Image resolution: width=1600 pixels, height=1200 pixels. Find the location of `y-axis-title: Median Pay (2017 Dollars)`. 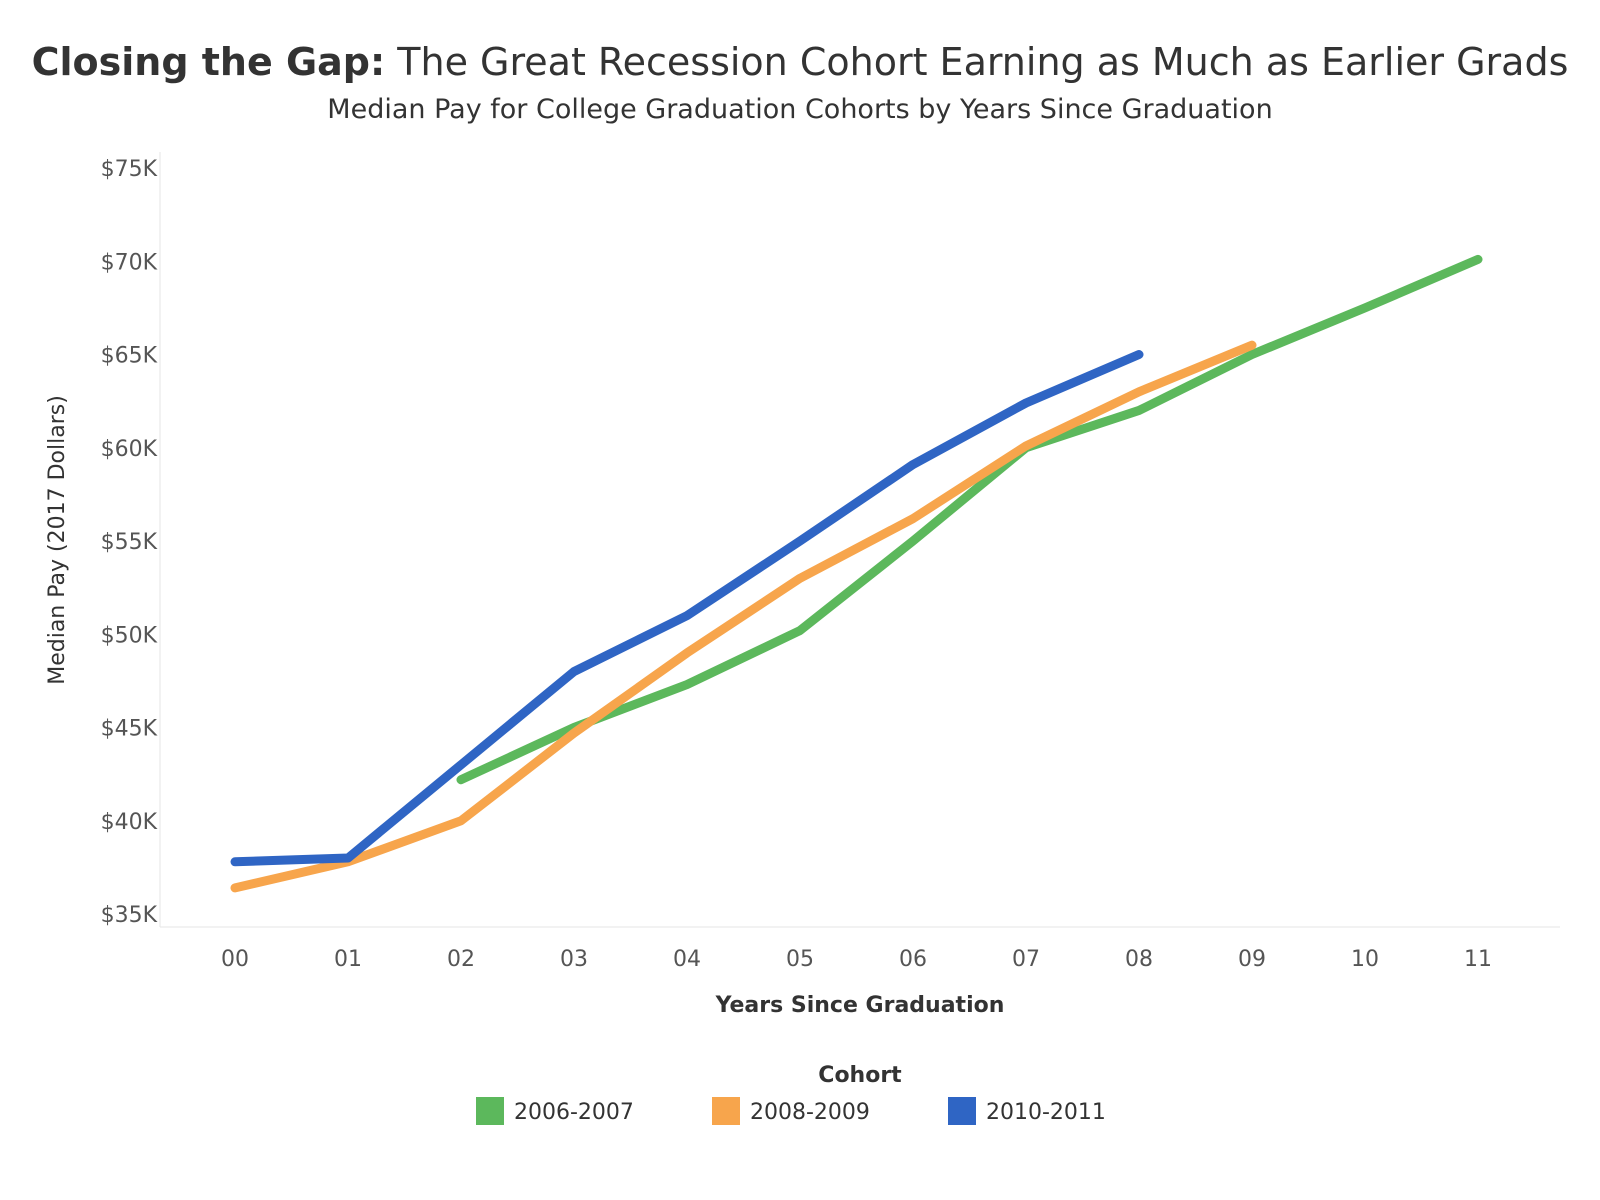

y-axis-title: Median Pay (2017 Dollars) is located at coordinates (57, 540).